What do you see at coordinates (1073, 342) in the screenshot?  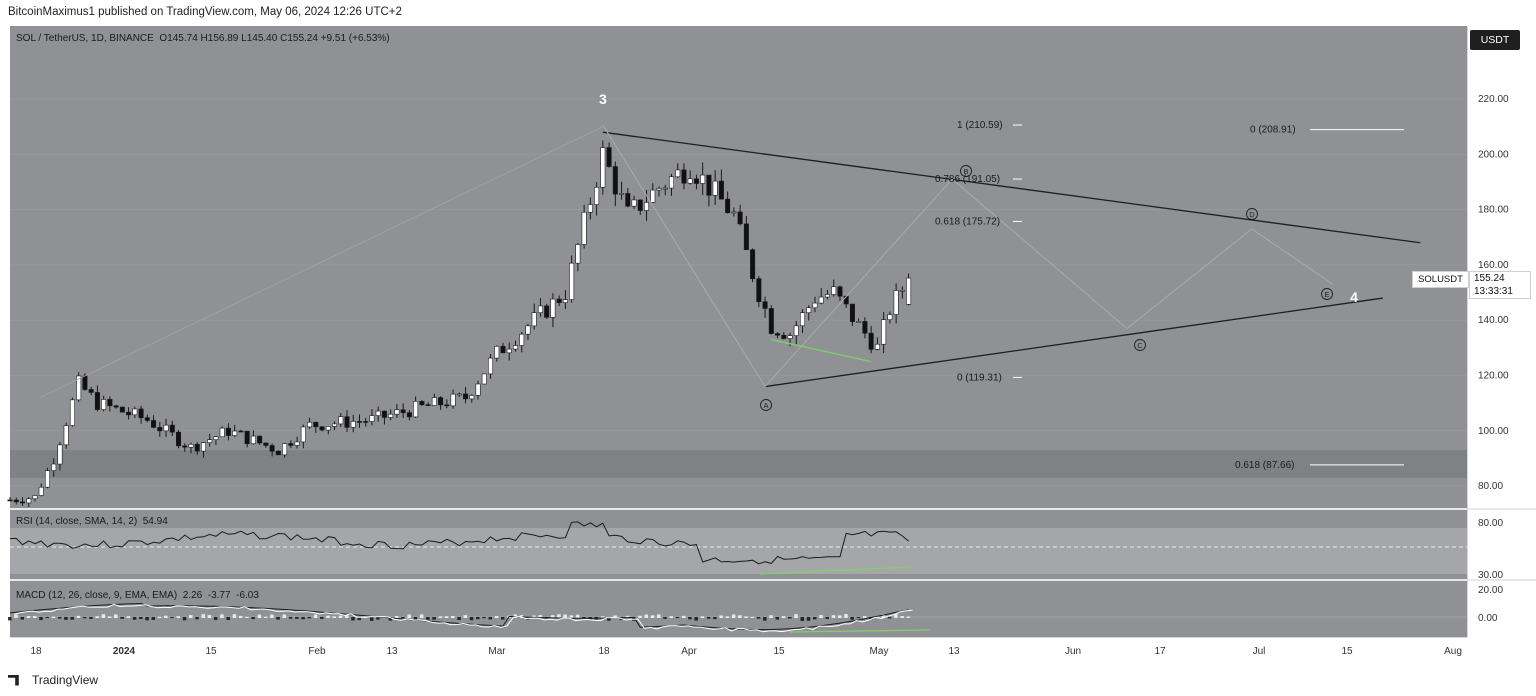 I see `lower-trendline` at bounding box center [1073, 342].